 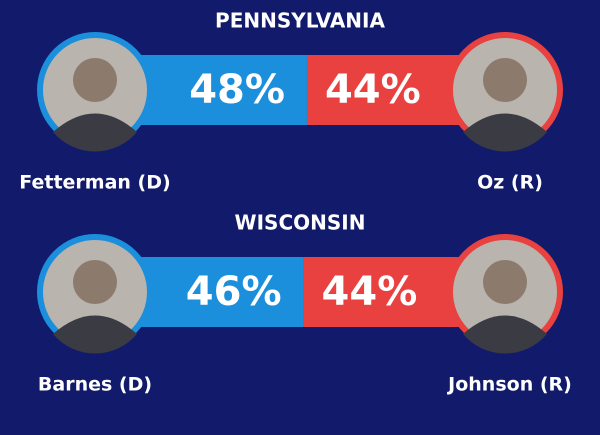 What do you see at coordinates (300, 223) in the screenshot?
I see `state-title: WISCONSIN` at bounding box center [300, 223].